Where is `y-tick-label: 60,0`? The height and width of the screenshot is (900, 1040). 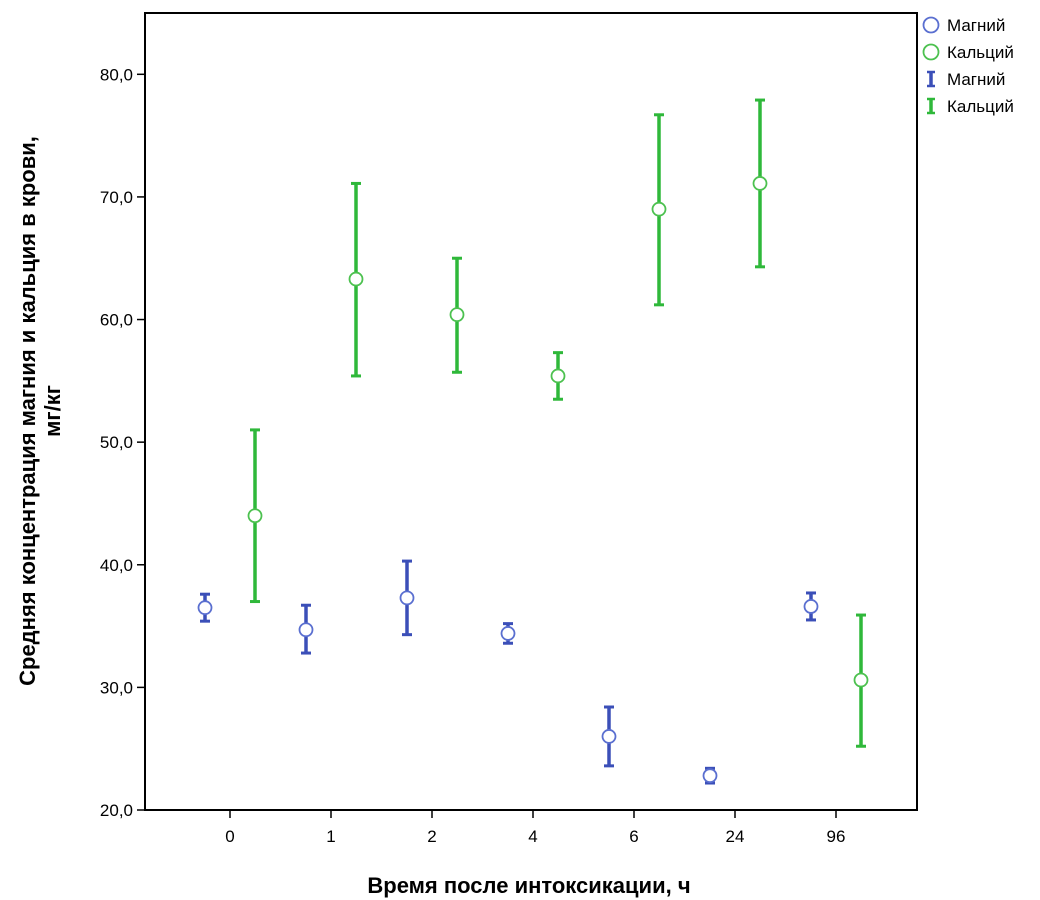
y-tick-label: 60,0 is located at coordinates (116, 320).